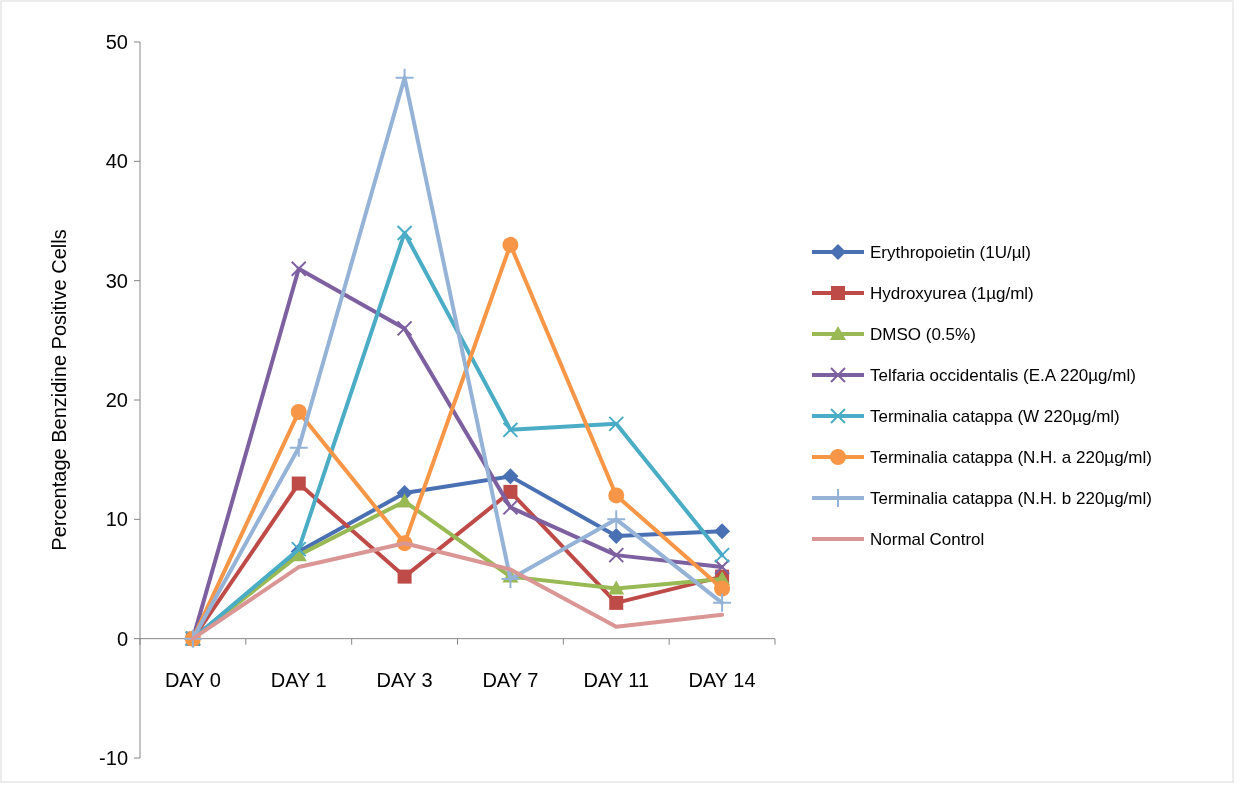  I want to click on y-tick-label: 20, so click(116, 400).